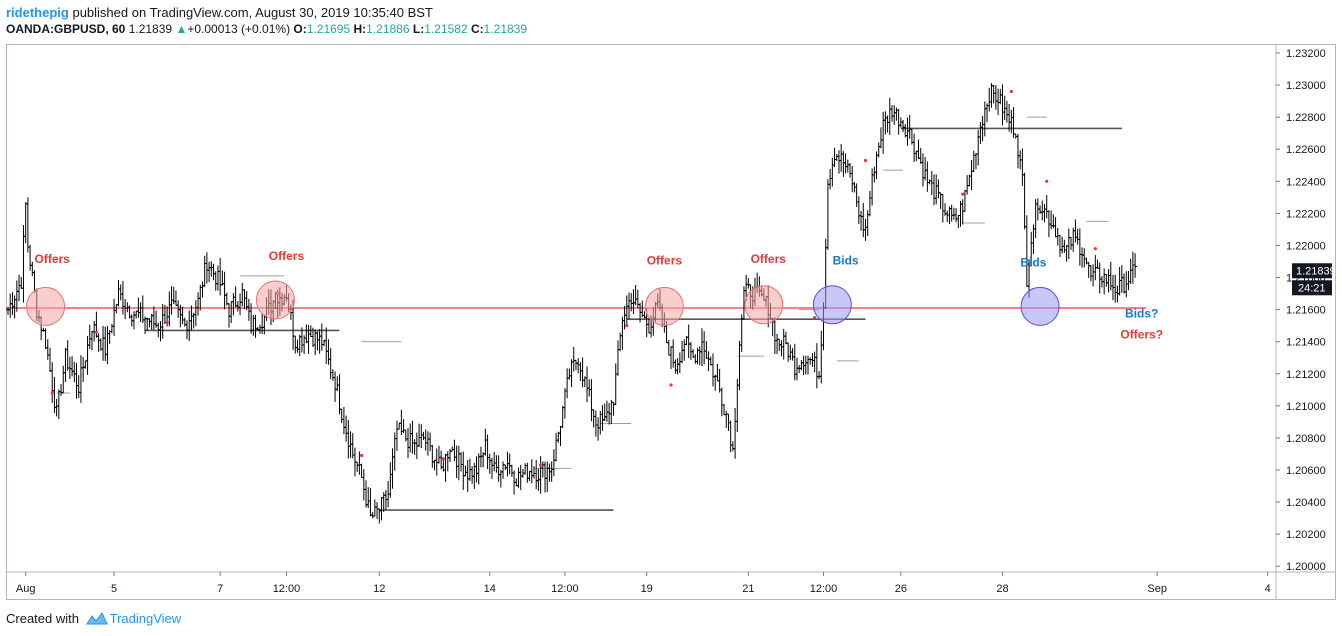 This screenshot has width=1342, height=636. I want to click on price-tick-label: 1.22000, so click(1306, 246).